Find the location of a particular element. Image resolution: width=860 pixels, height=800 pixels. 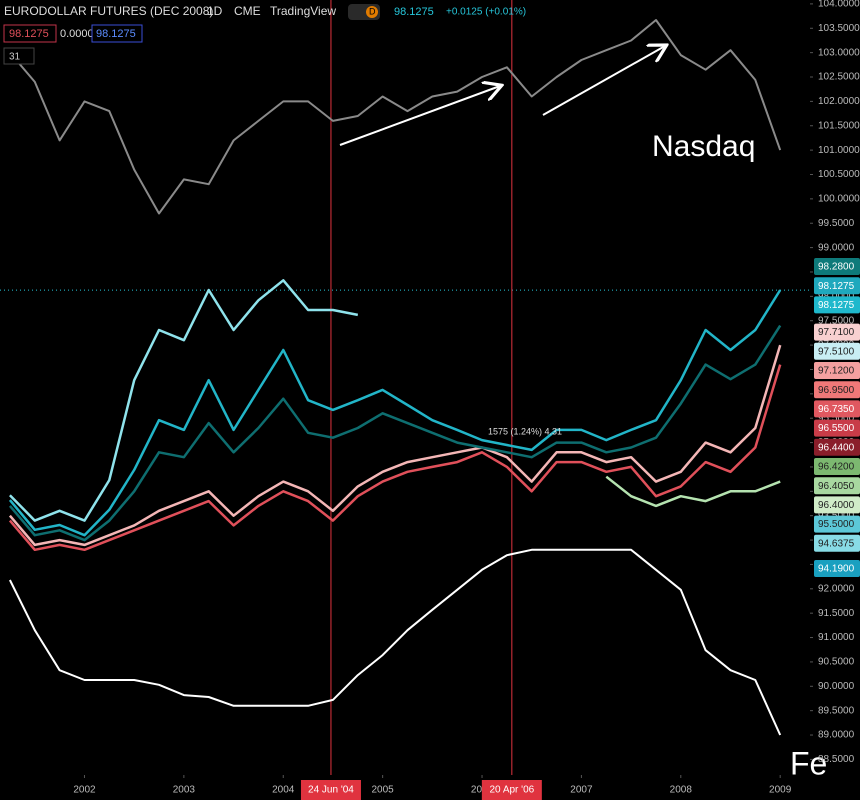

y-tick-label: 101.5000 is located at coordinates (839, 125).